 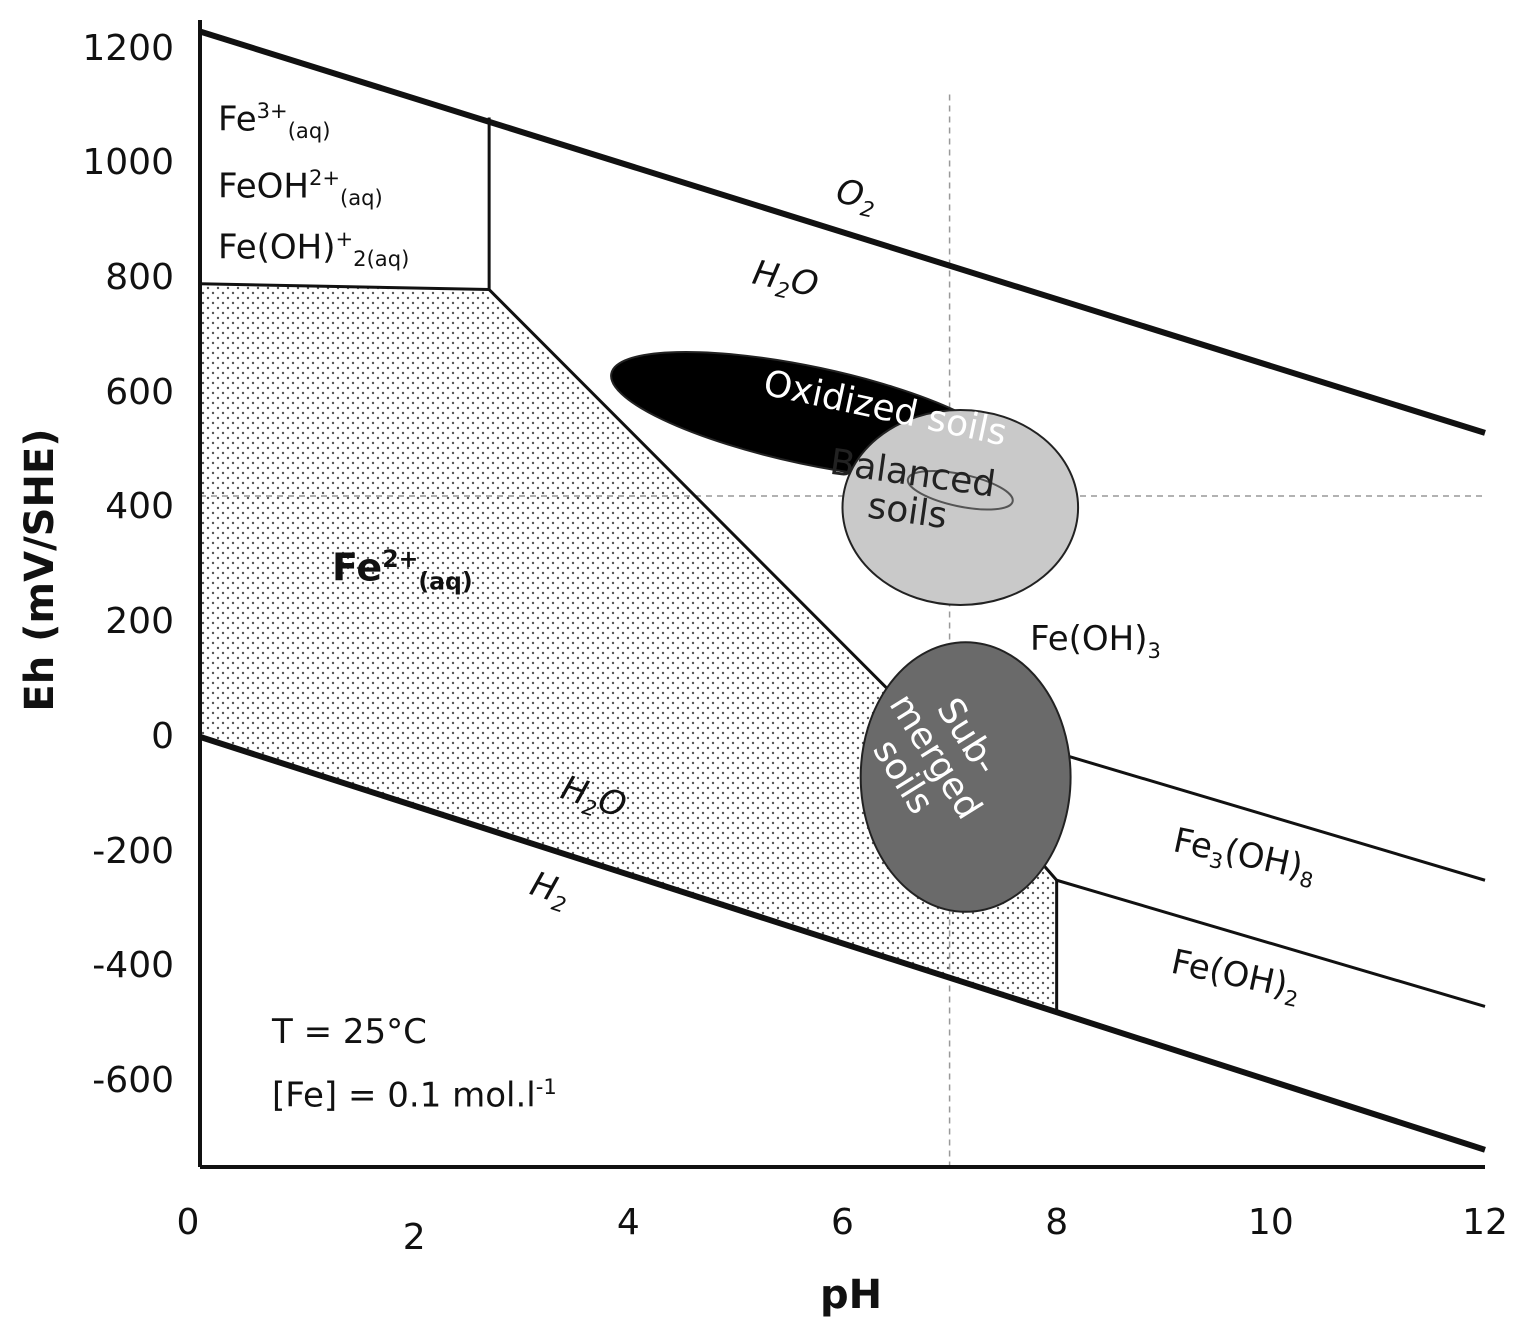 I want to click on y-tick-label: 200, so click(x=139, y=622).